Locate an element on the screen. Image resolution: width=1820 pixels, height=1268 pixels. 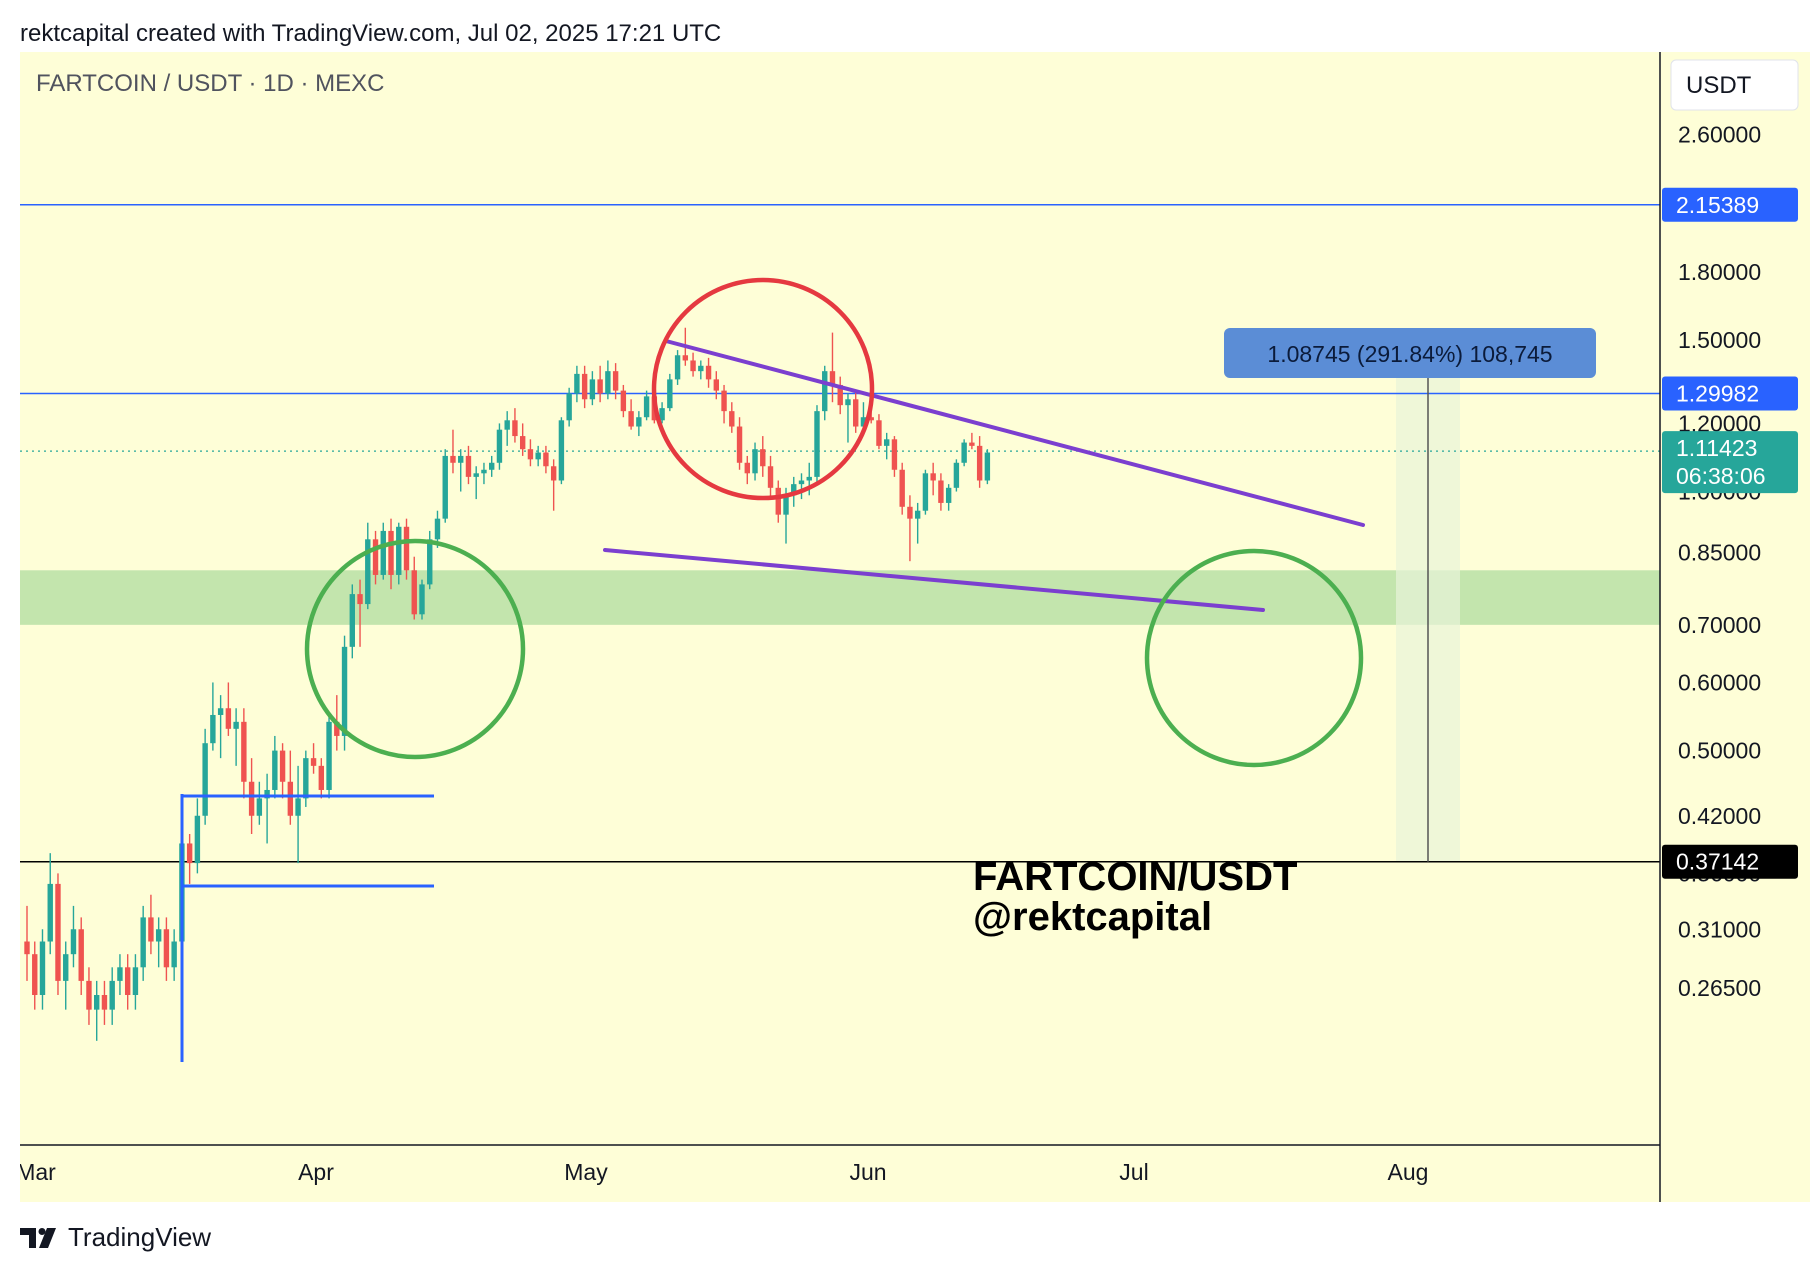
y-tick-label: 0.42000 is located at coordinates (1719, 816).